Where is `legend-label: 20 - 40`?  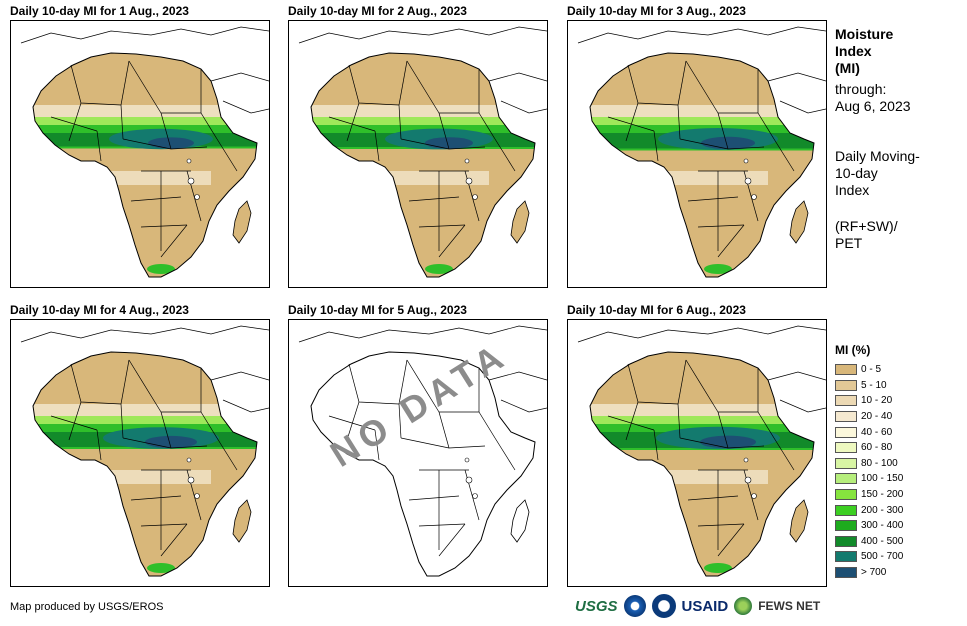 legend-label: 20 - 40 is located at coordinates (877, 417).